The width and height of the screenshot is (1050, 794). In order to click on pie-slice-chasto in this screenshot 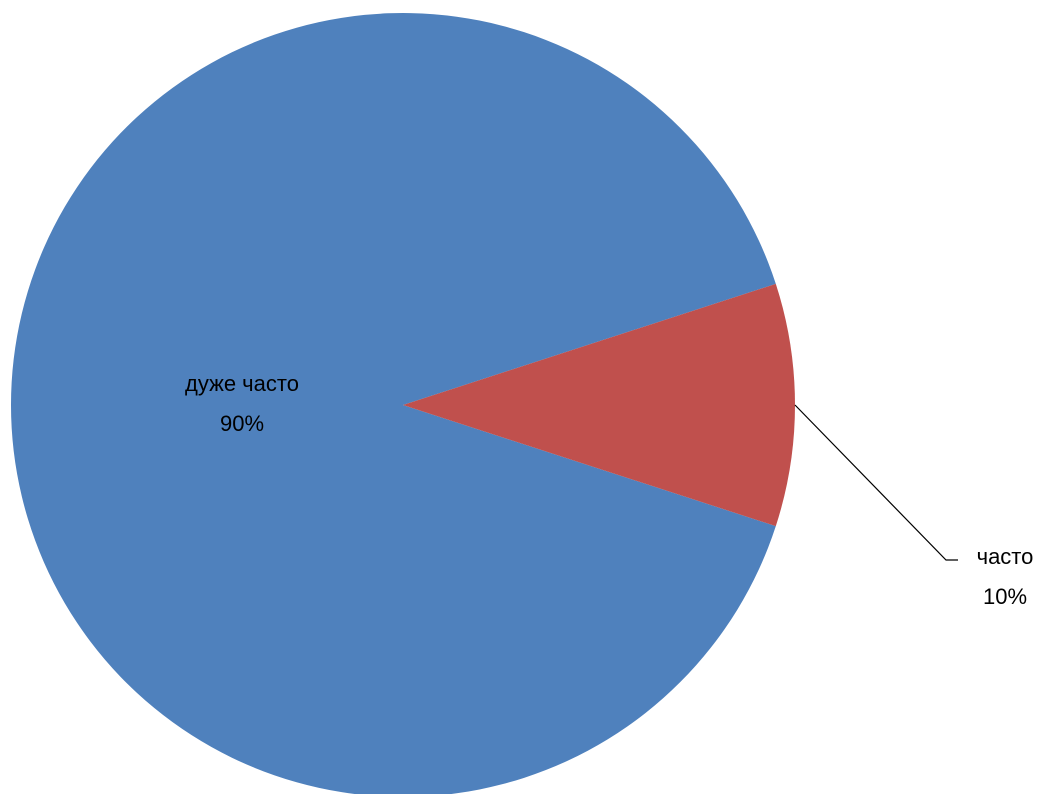, I will do `click(599, 405)`.